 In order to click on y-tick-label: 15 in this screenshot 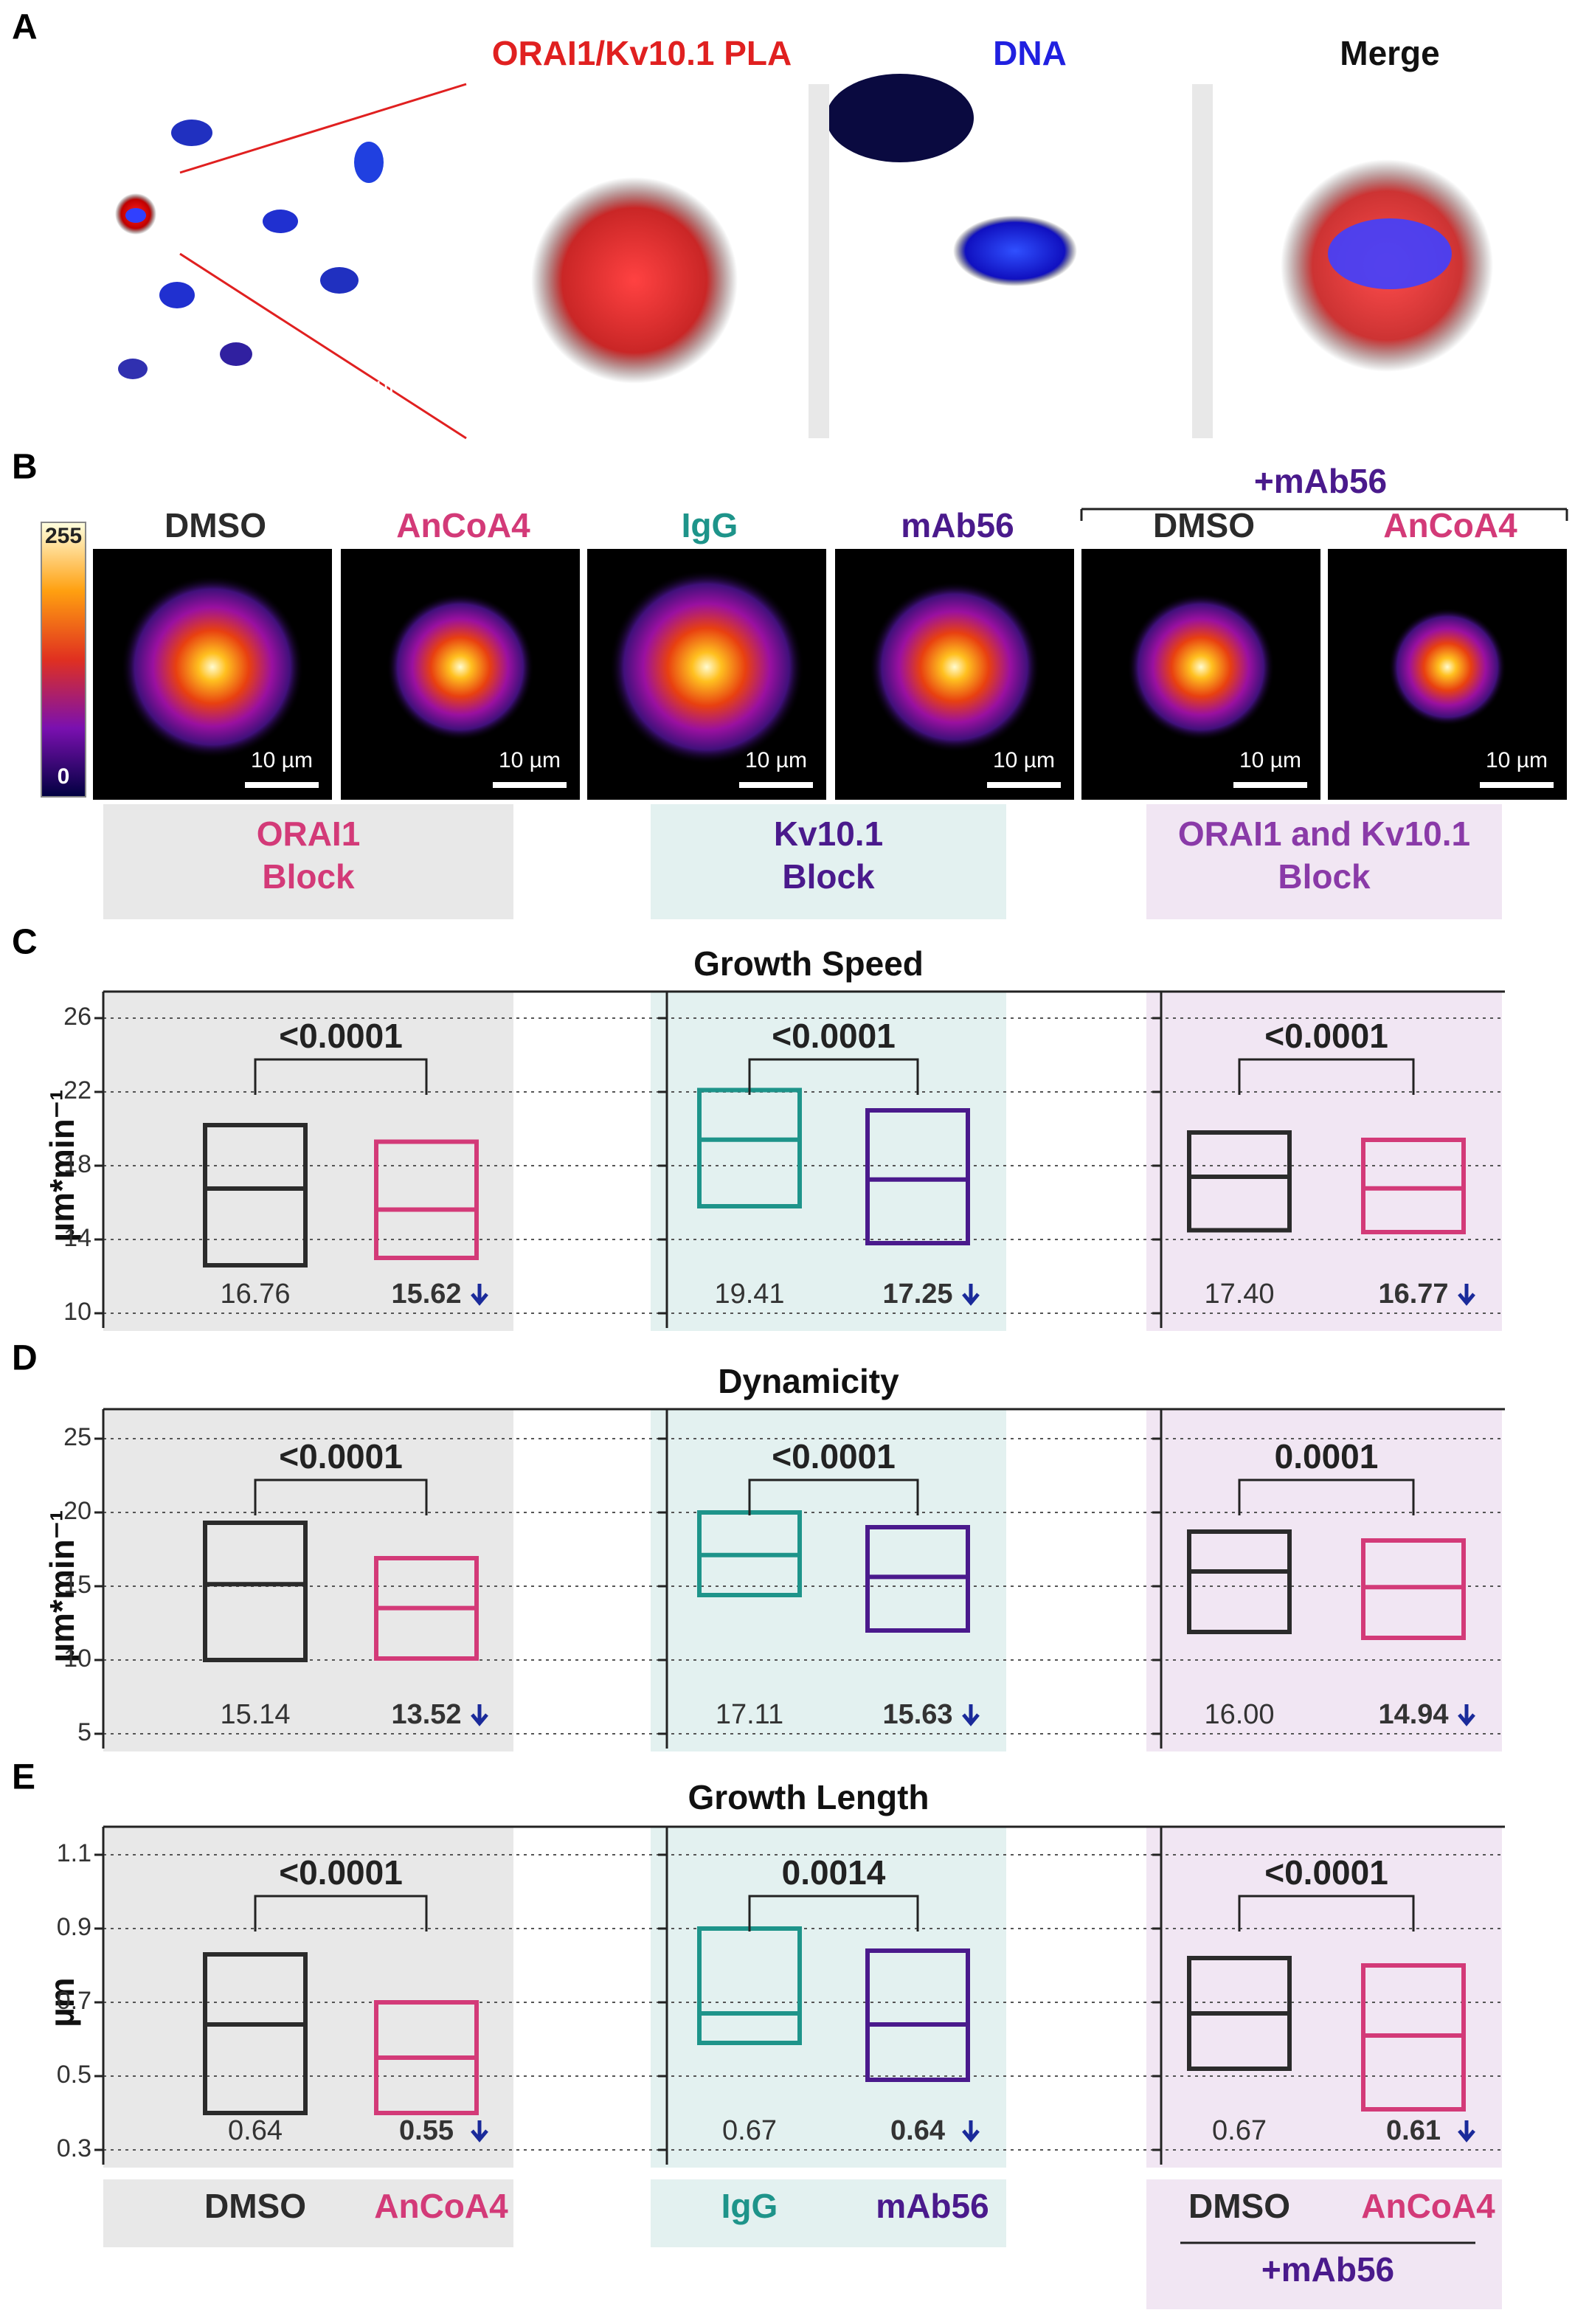, I will do `click(77, 1585)`.